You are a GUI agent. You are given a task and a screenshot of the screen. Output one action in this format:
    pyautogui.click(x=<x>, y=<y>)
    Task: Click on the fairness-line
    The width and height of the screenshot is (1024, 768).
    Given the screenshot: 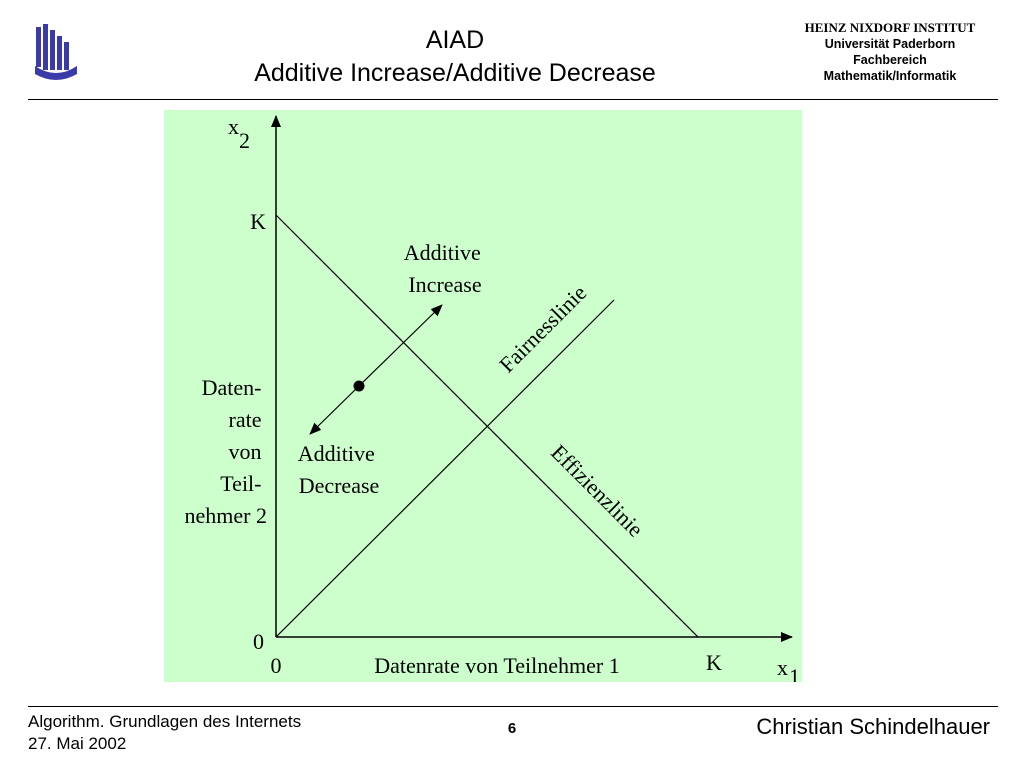 What is the action you would take?
    pyautogui.click(x=445, y=468)
    